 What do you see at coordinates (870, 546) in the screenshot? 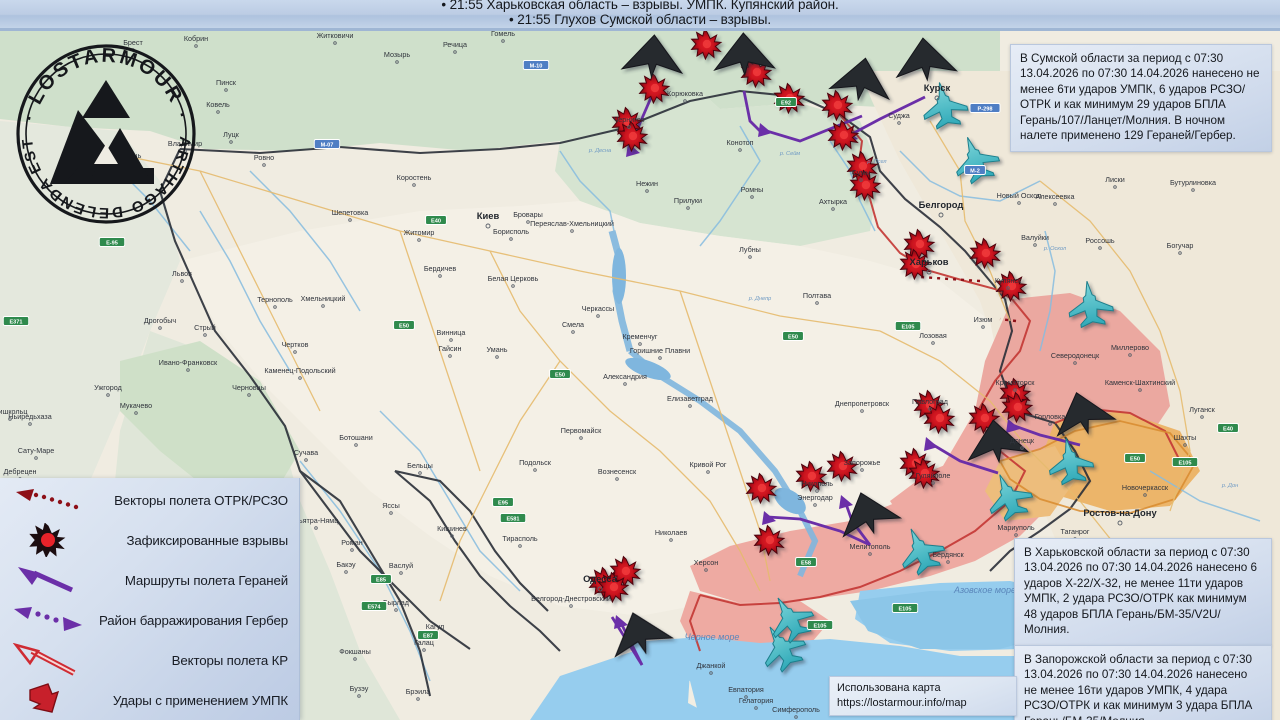
I see `map-city-label: Мелитополь` at bounding box center [870, 546].